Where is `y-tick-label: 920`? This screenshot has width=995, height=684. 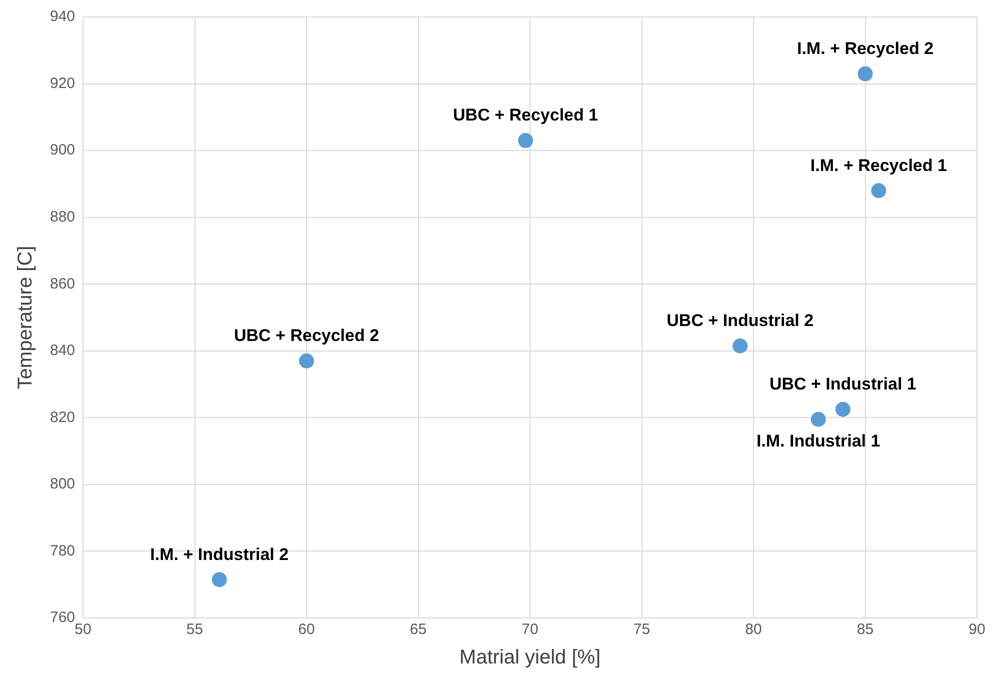
y-tick-label: 920 is located at coordinates (63, 83).